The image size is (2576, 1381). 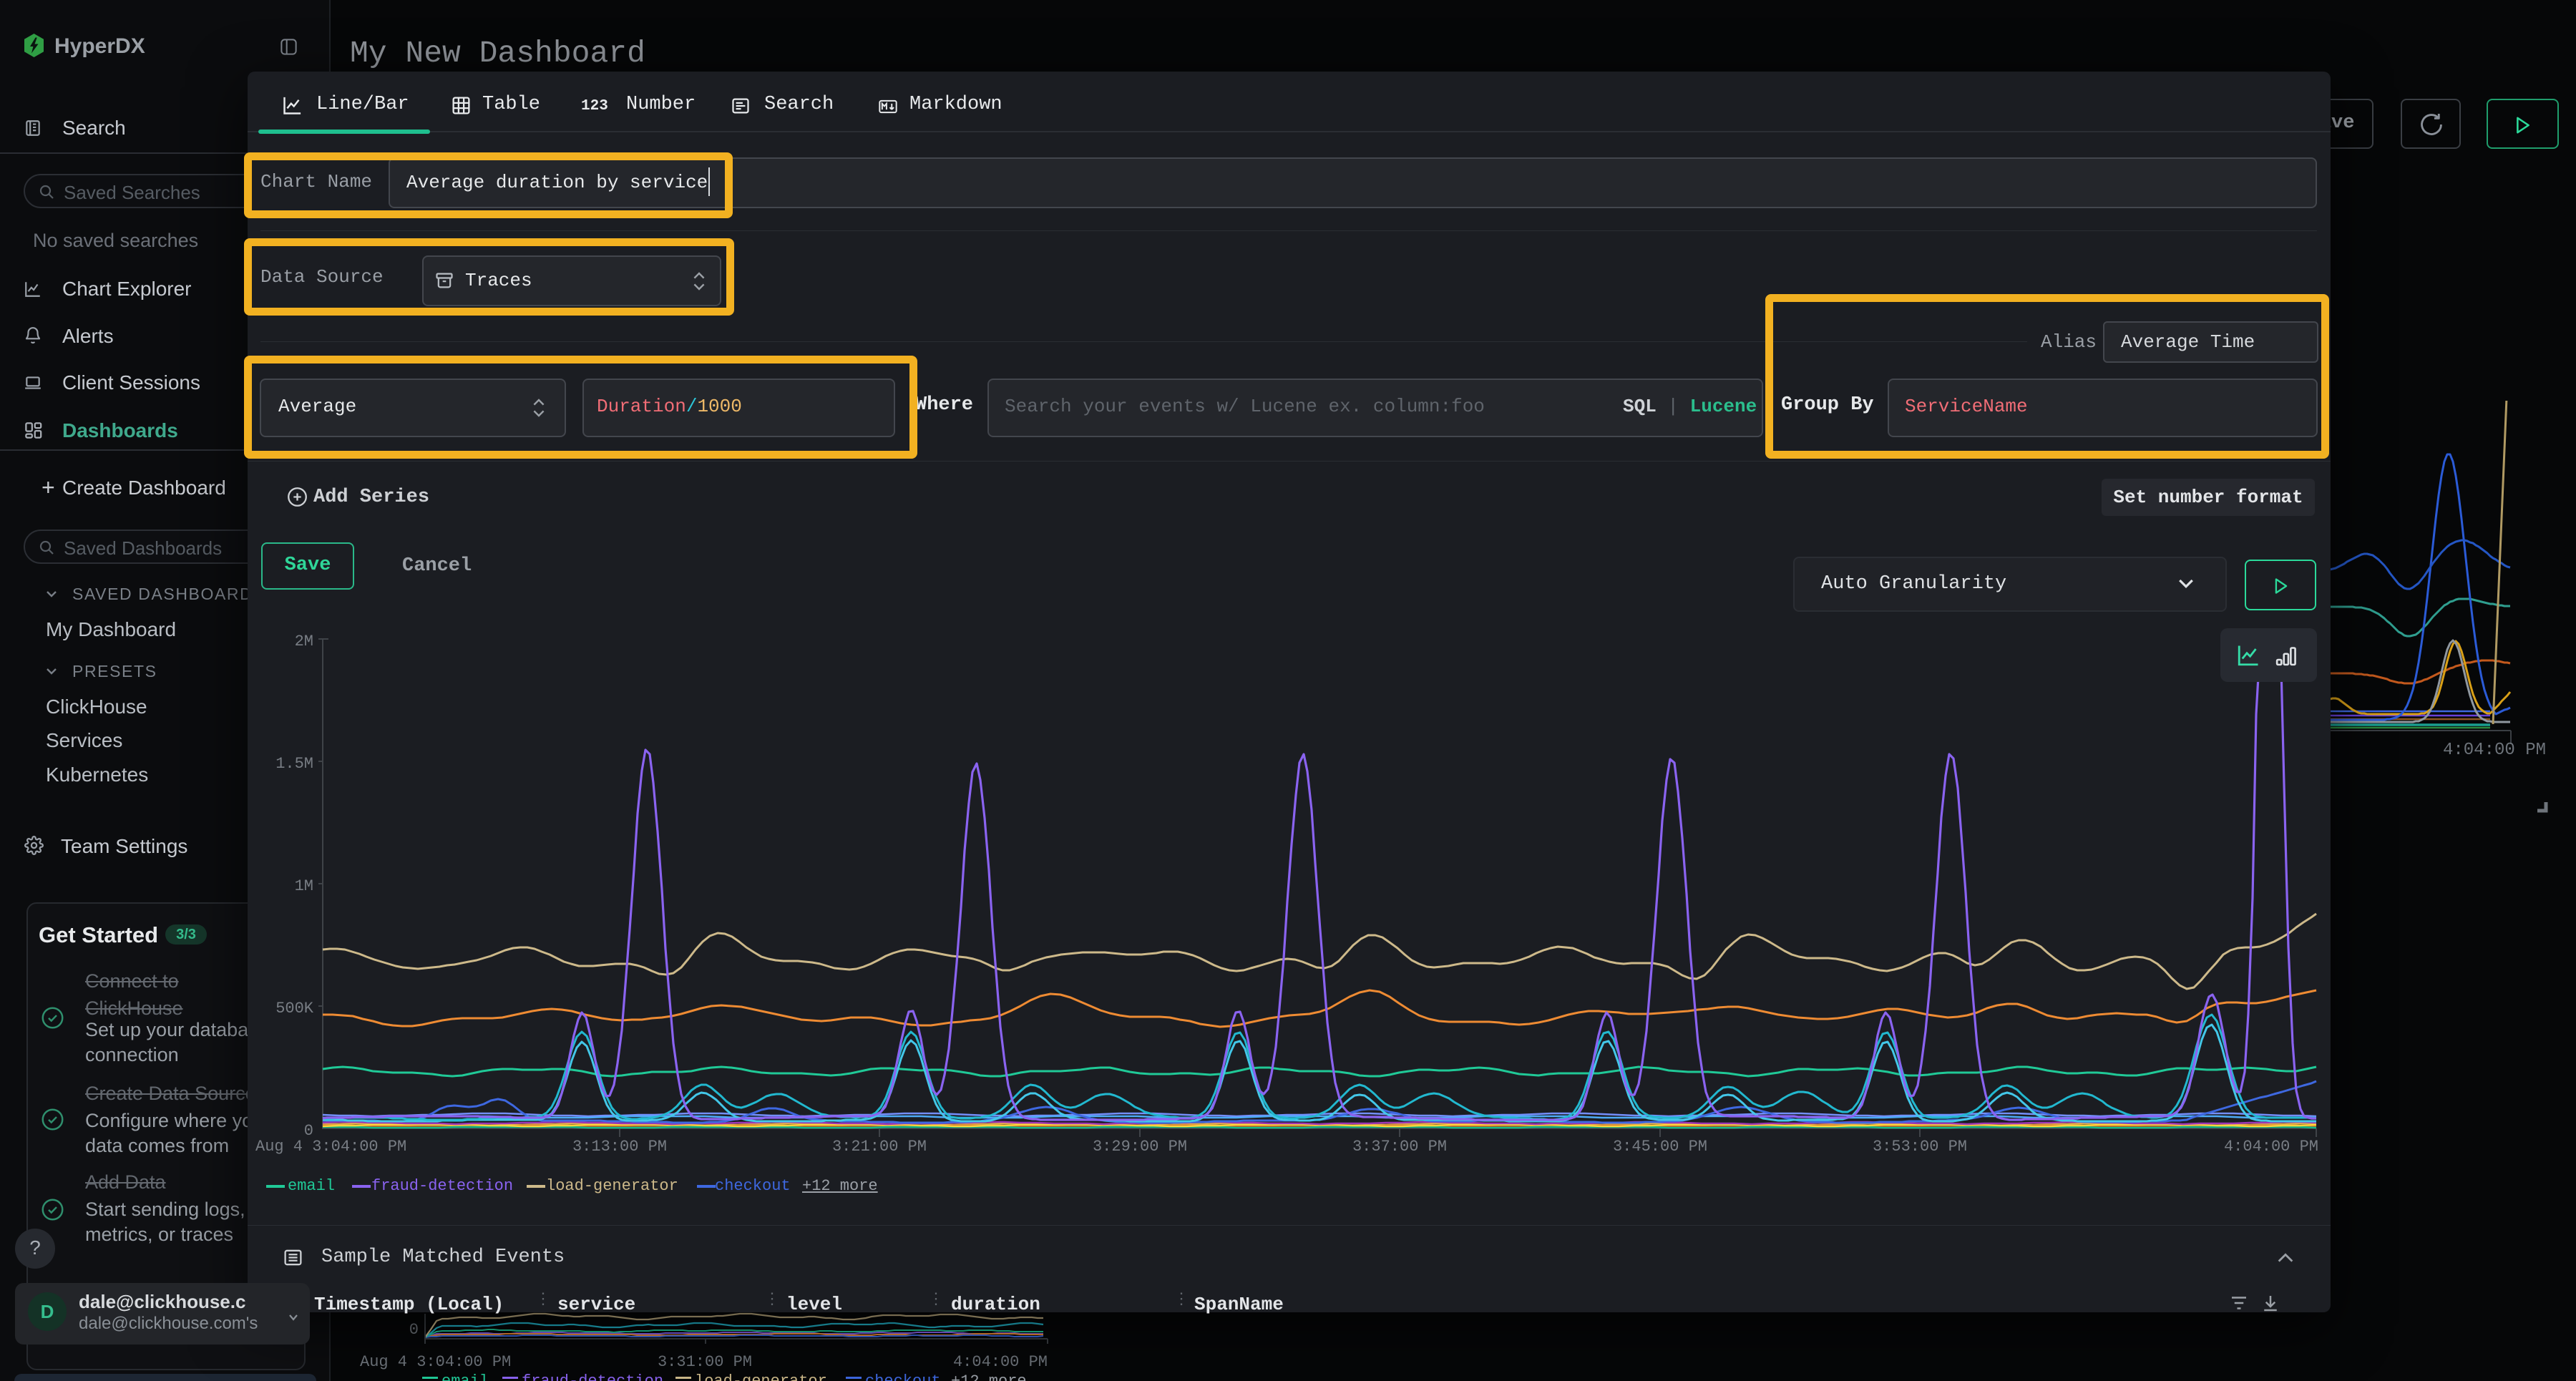 What do you see at coordinates (304, 886) in the screenshot?
I see `svg-text: 1M` at bounding box center [304, 886].